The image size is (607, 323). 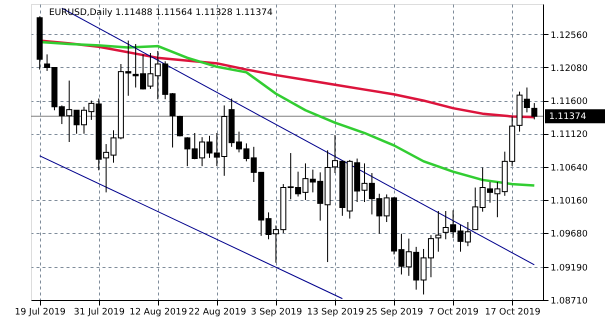 What do you see at coordinates (569, 268) in the screenshot?
I see `y-tick-label: 1.09190` at bounding box center [569, 268].